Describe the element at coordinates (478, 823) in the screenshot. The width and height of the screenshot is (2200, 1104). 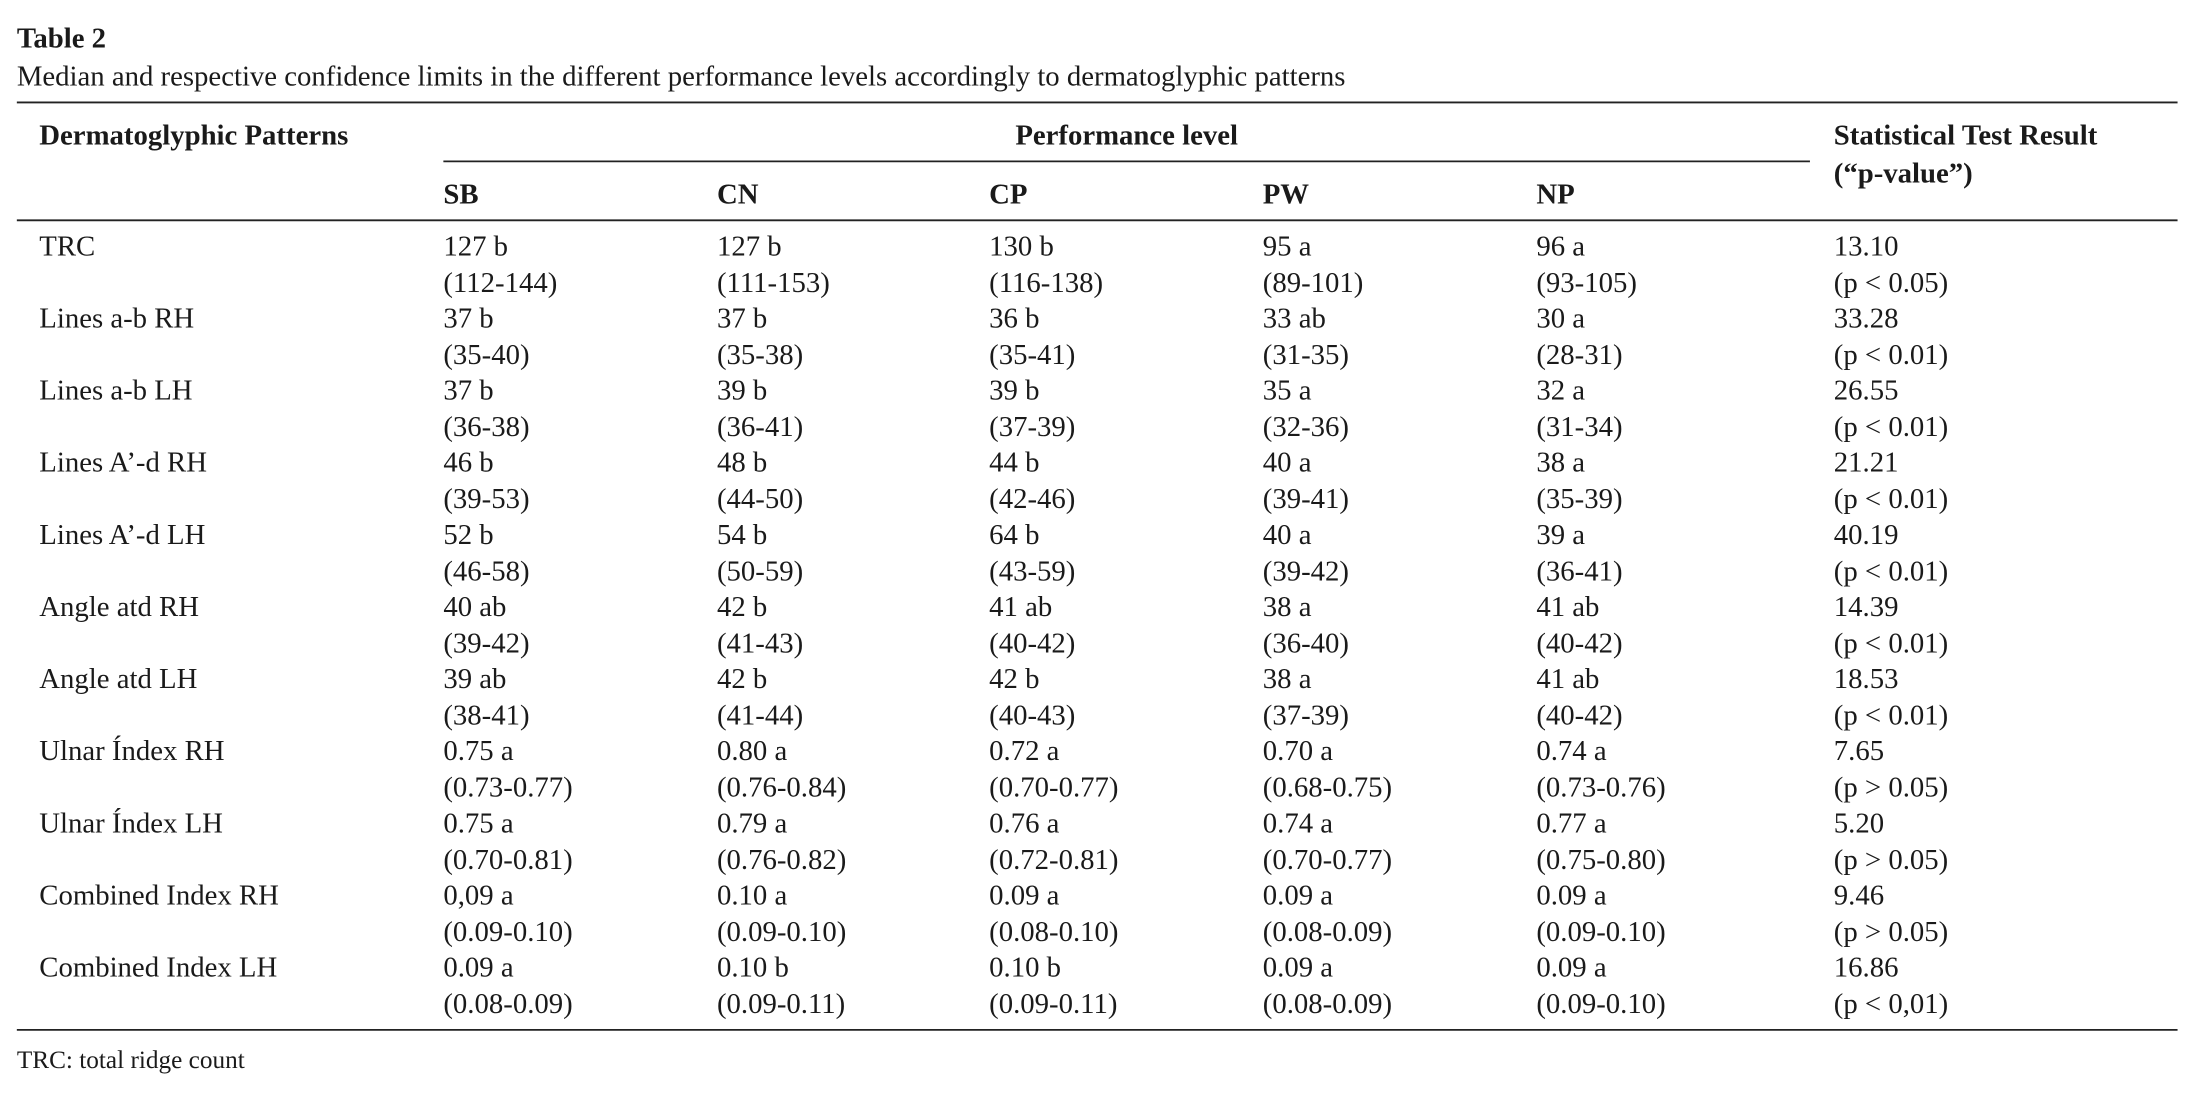
I see `cell-text: 0.75 a` at that location.